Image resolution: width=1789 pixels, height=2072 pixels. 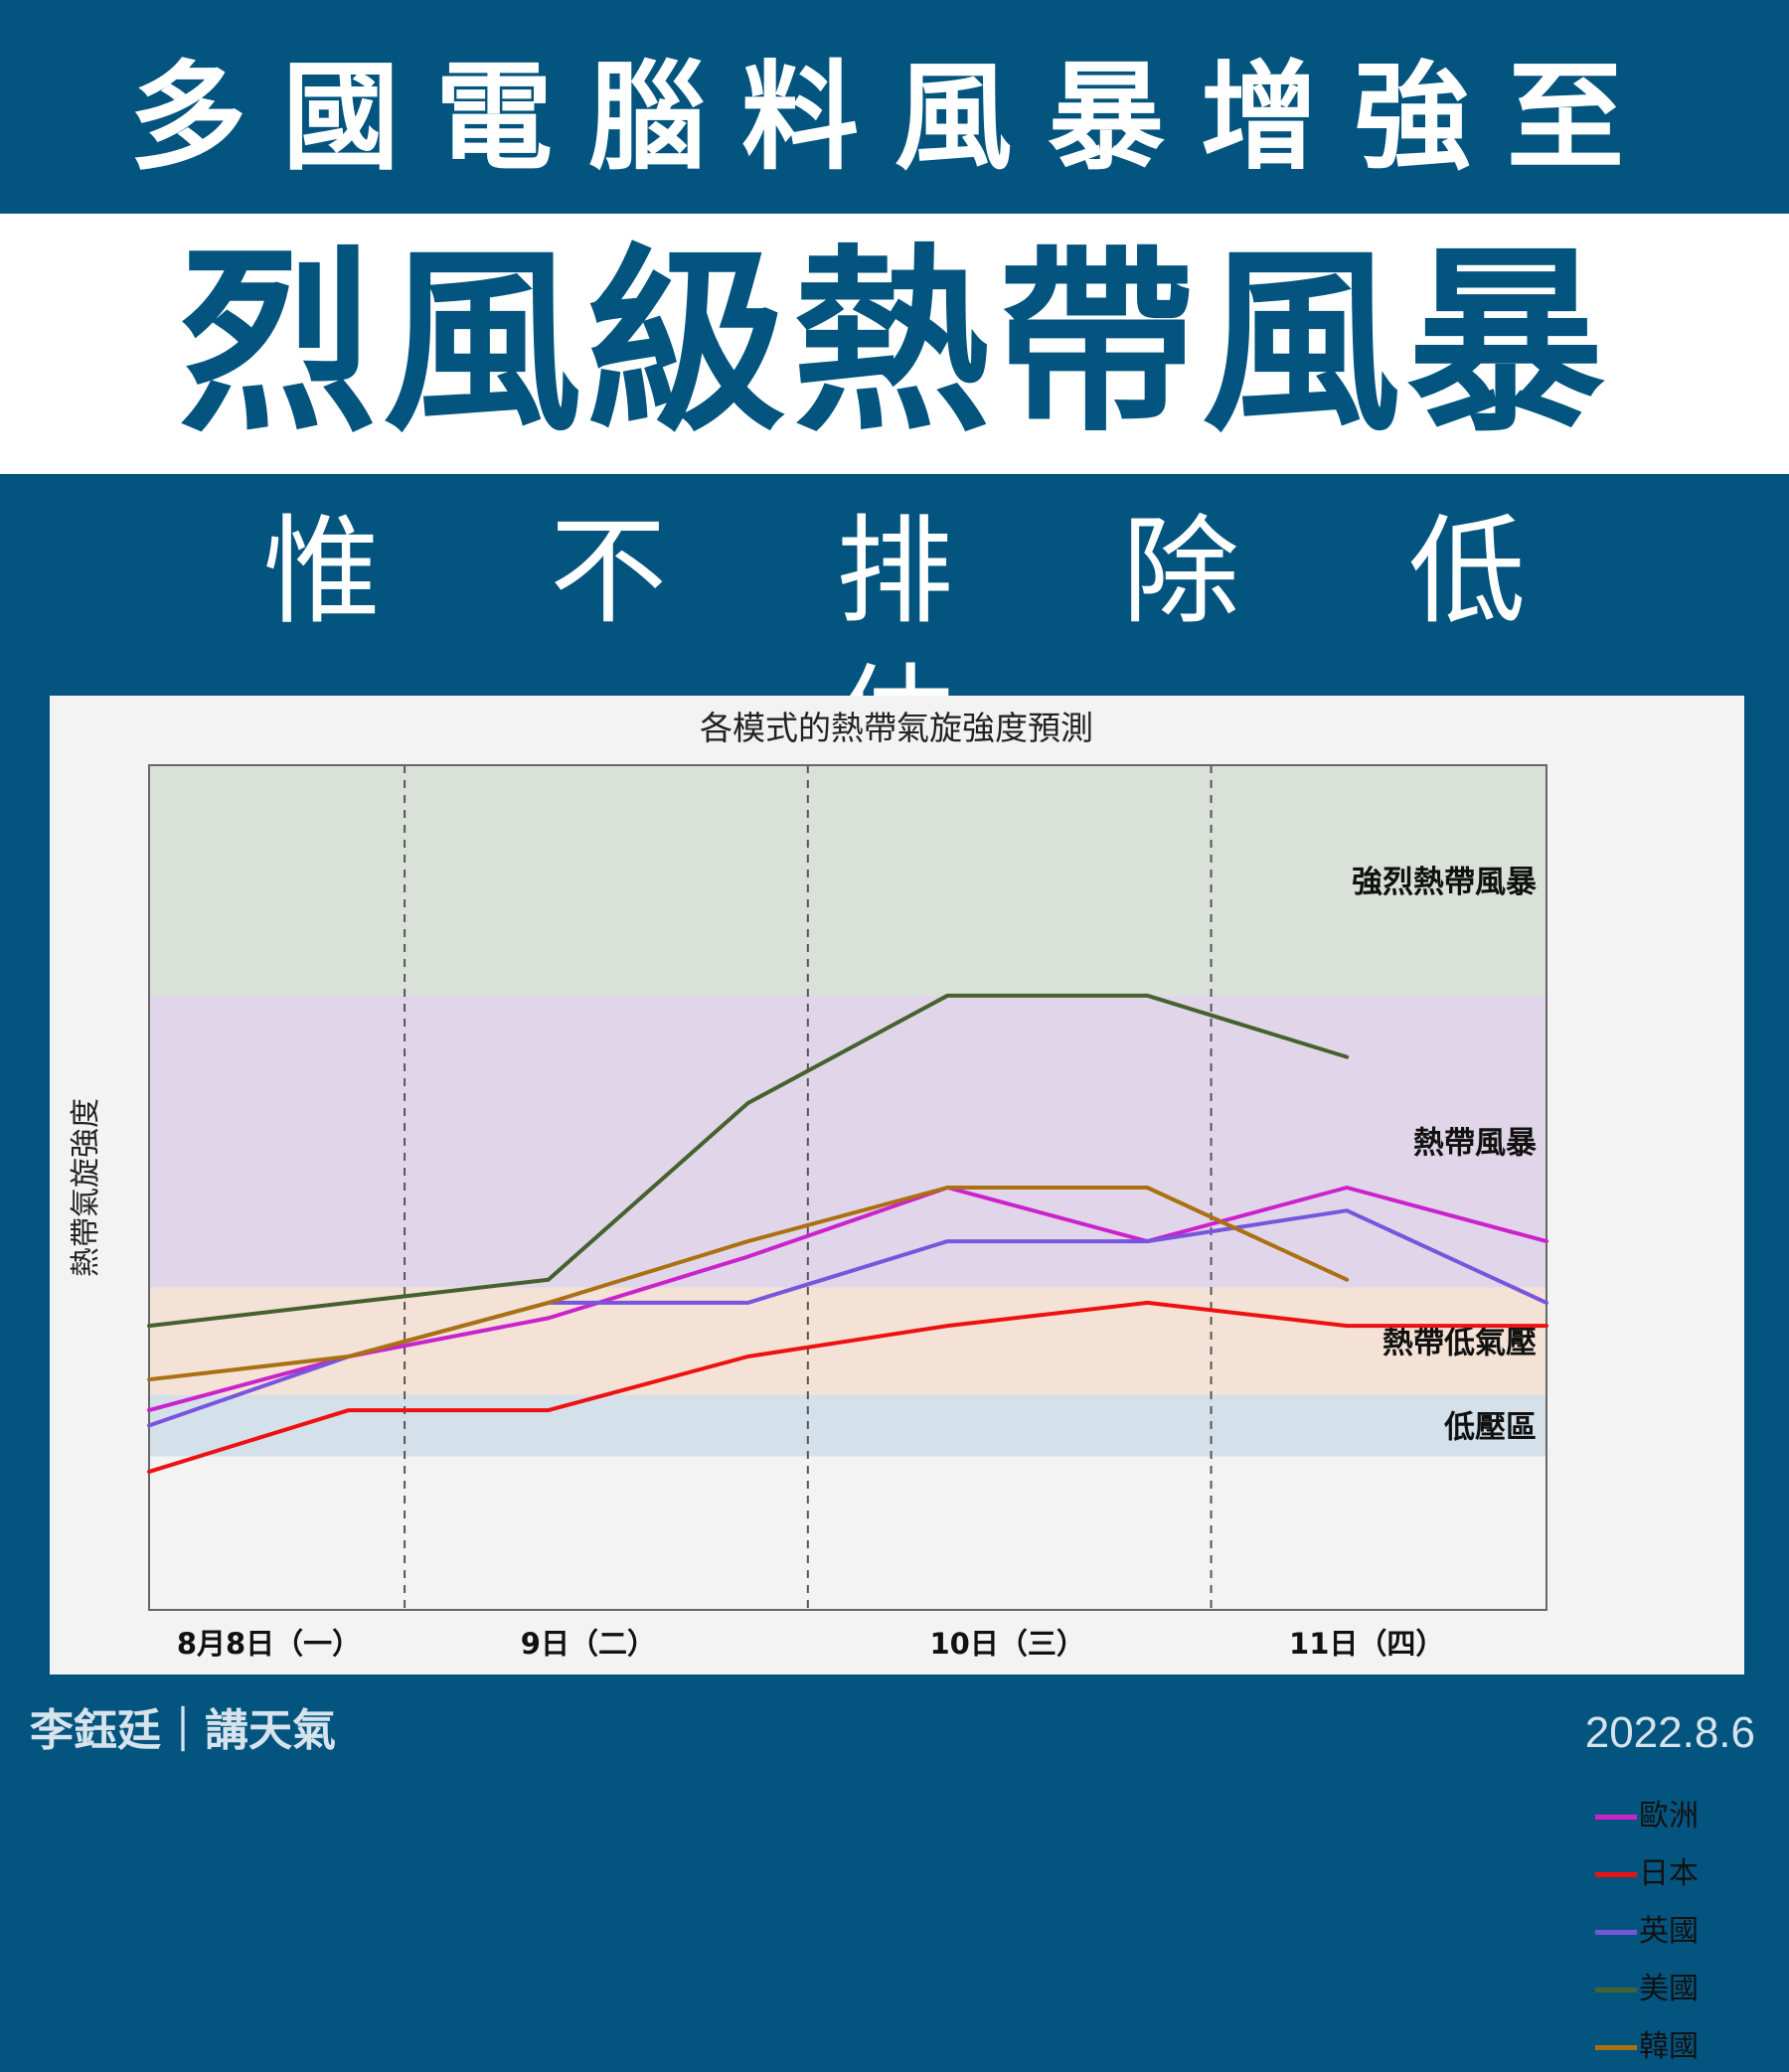 What do you see at coordinates (894, 117) in the screenshot?
I see `headline-line-1: 多國電腦料風暴增強至` at bounding box center [894, 117].